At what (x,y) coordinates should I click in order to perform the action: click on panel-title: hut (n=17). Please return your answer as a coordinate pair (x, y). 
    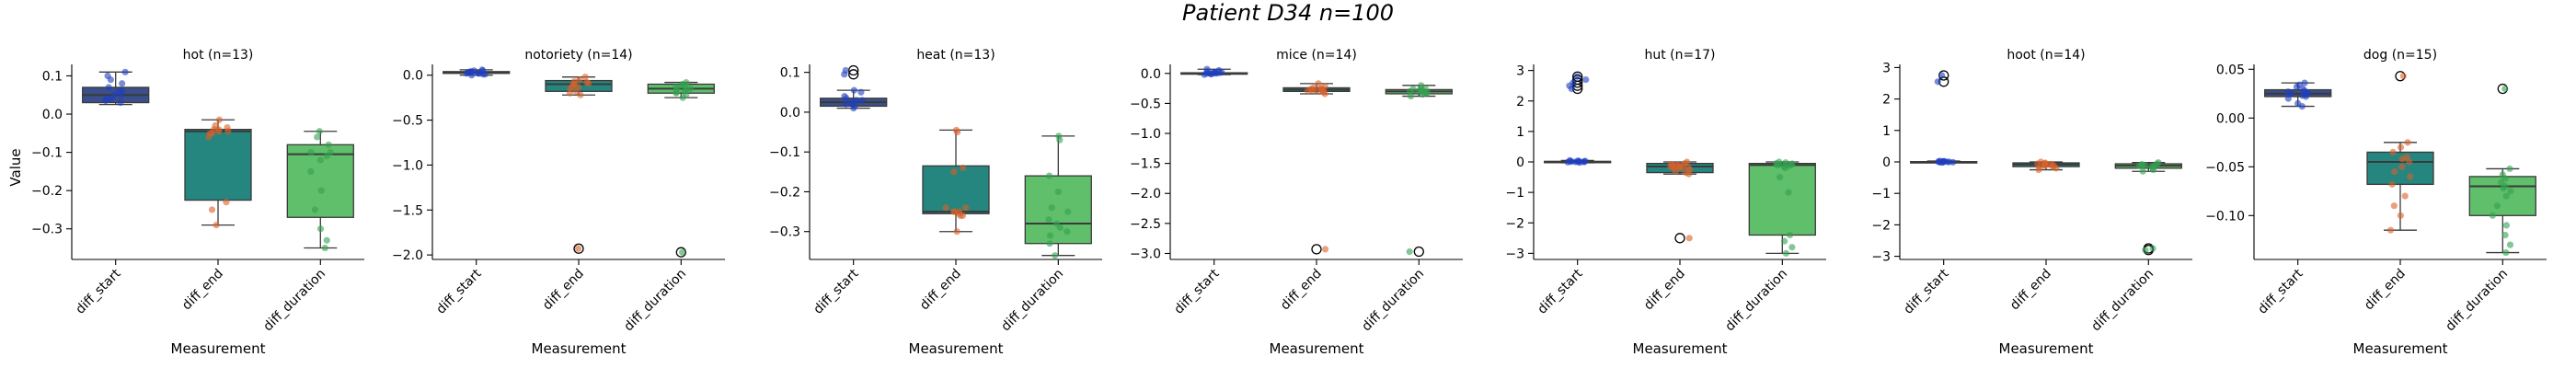
    Looking at the image, I should click on (1679, 55).